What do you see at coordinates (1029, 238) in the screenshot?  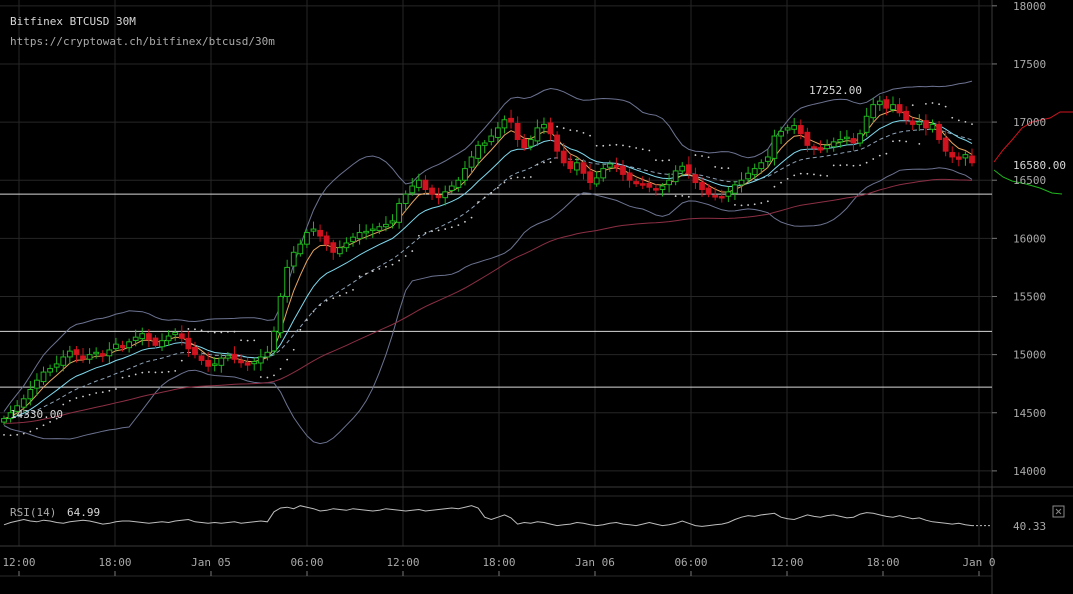 I see `price-tick-label: 16000` at bounding box center [1029, 238].